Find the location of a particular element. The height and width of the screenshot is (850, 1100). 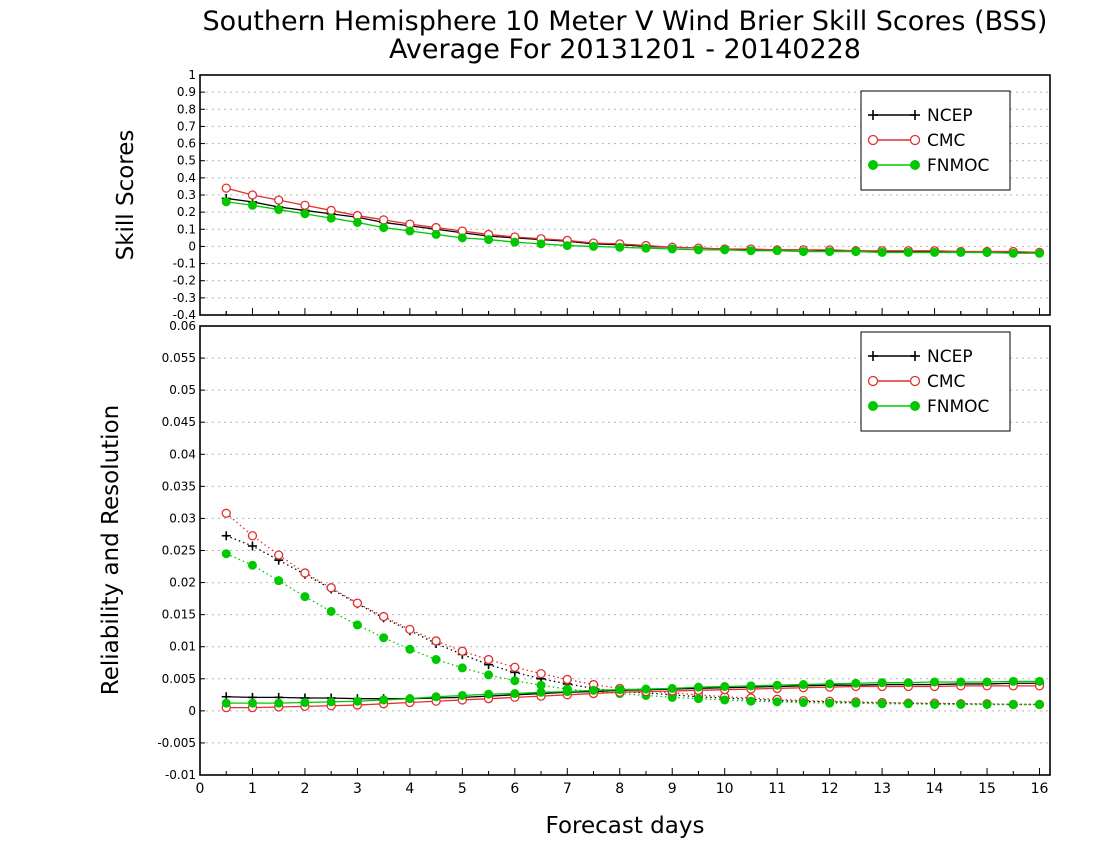

y-tick-label: 0.045 is located at coordinates (179, 422).